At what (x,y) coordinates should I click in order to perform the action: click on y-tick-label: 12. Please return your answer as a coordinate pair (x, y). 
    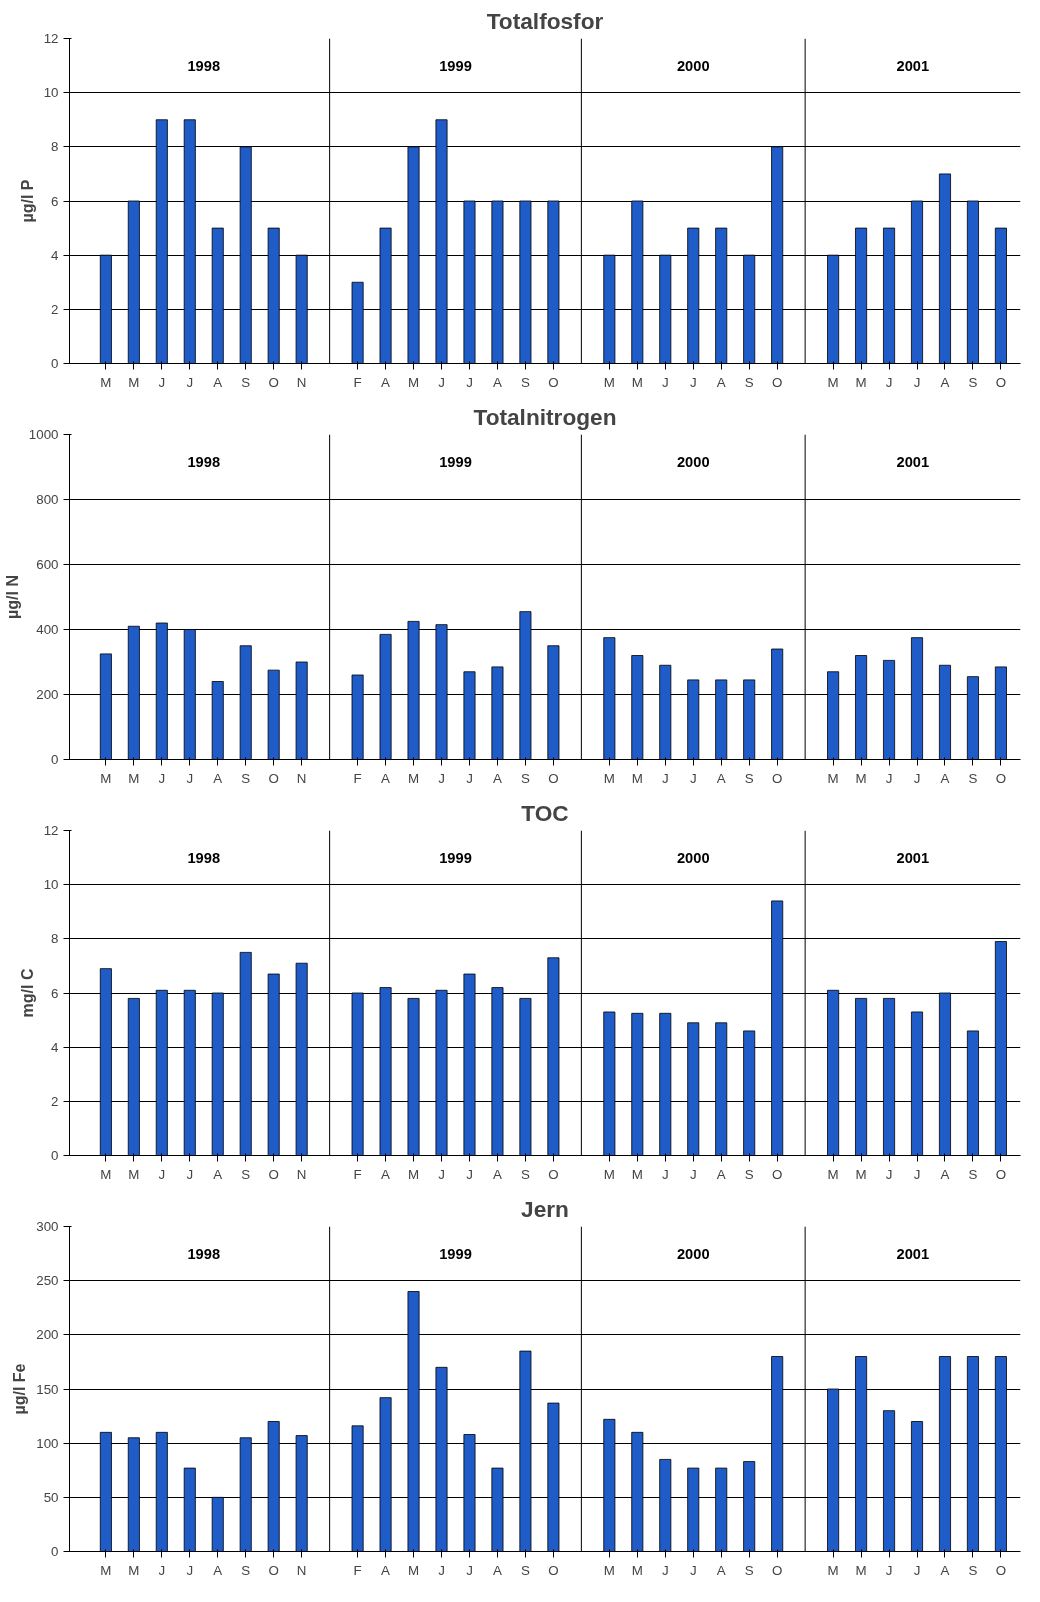
    Looking at the image, I should click on (51, 38).